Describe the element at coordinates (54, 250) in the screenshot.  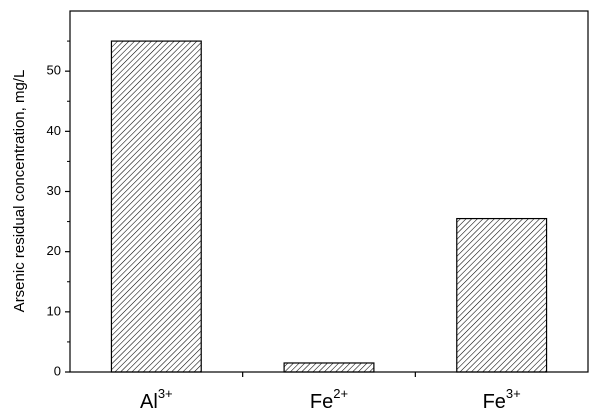
I see `y-tick-label: 20` at that location.